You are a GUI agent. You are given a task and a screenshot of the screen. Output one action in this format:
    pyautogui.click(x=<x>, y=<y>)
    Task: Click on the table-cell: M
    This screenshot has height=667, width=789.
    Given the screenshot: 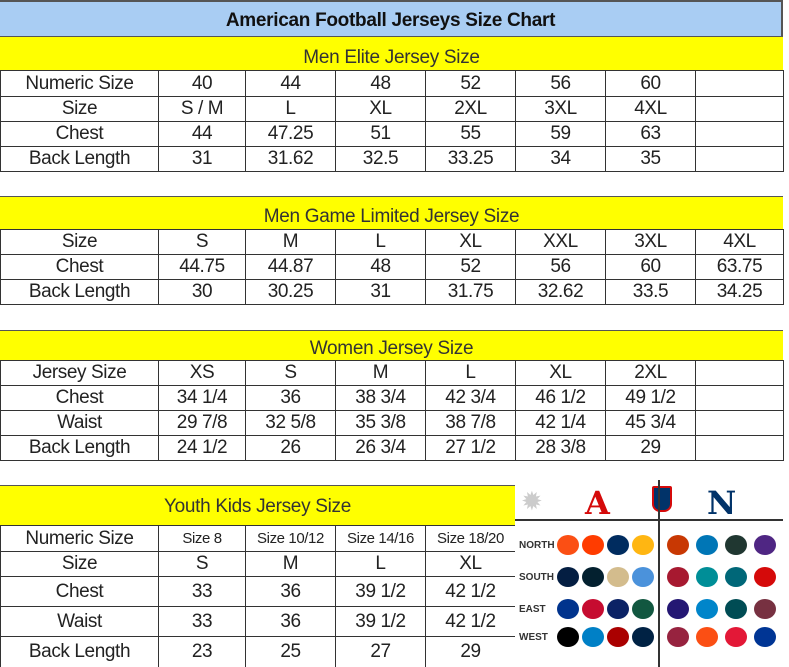 What is the action you would take?
    pyautogui.click(x=290, y=242)
    